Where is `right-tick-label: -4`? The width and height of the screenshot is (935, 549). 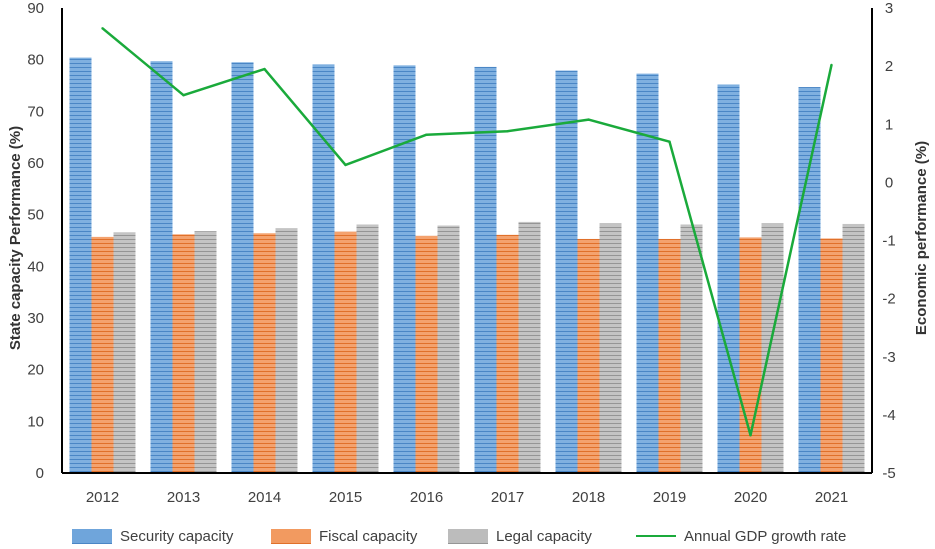 right-tick-label: -4 is located at coordinates (888, 415).